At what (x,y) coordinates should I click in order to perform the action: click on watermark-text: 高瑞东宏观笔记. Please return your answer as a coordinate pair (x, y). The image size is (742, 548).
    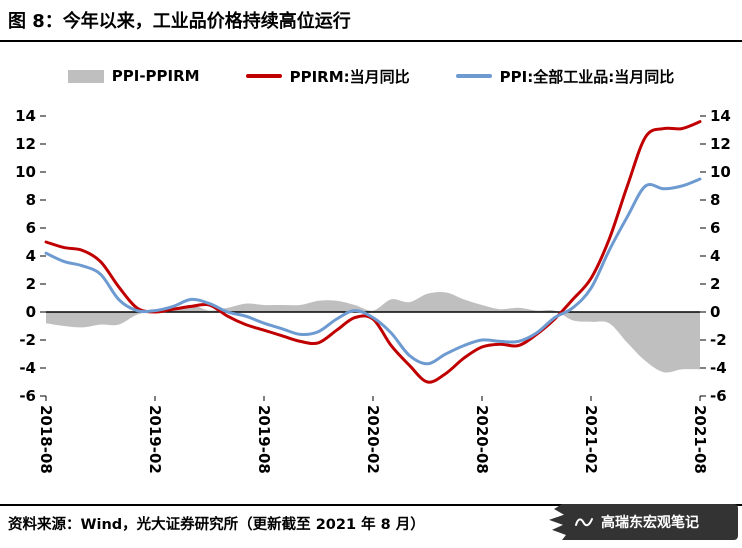
    Looking at the image, I should click on (650, 523).